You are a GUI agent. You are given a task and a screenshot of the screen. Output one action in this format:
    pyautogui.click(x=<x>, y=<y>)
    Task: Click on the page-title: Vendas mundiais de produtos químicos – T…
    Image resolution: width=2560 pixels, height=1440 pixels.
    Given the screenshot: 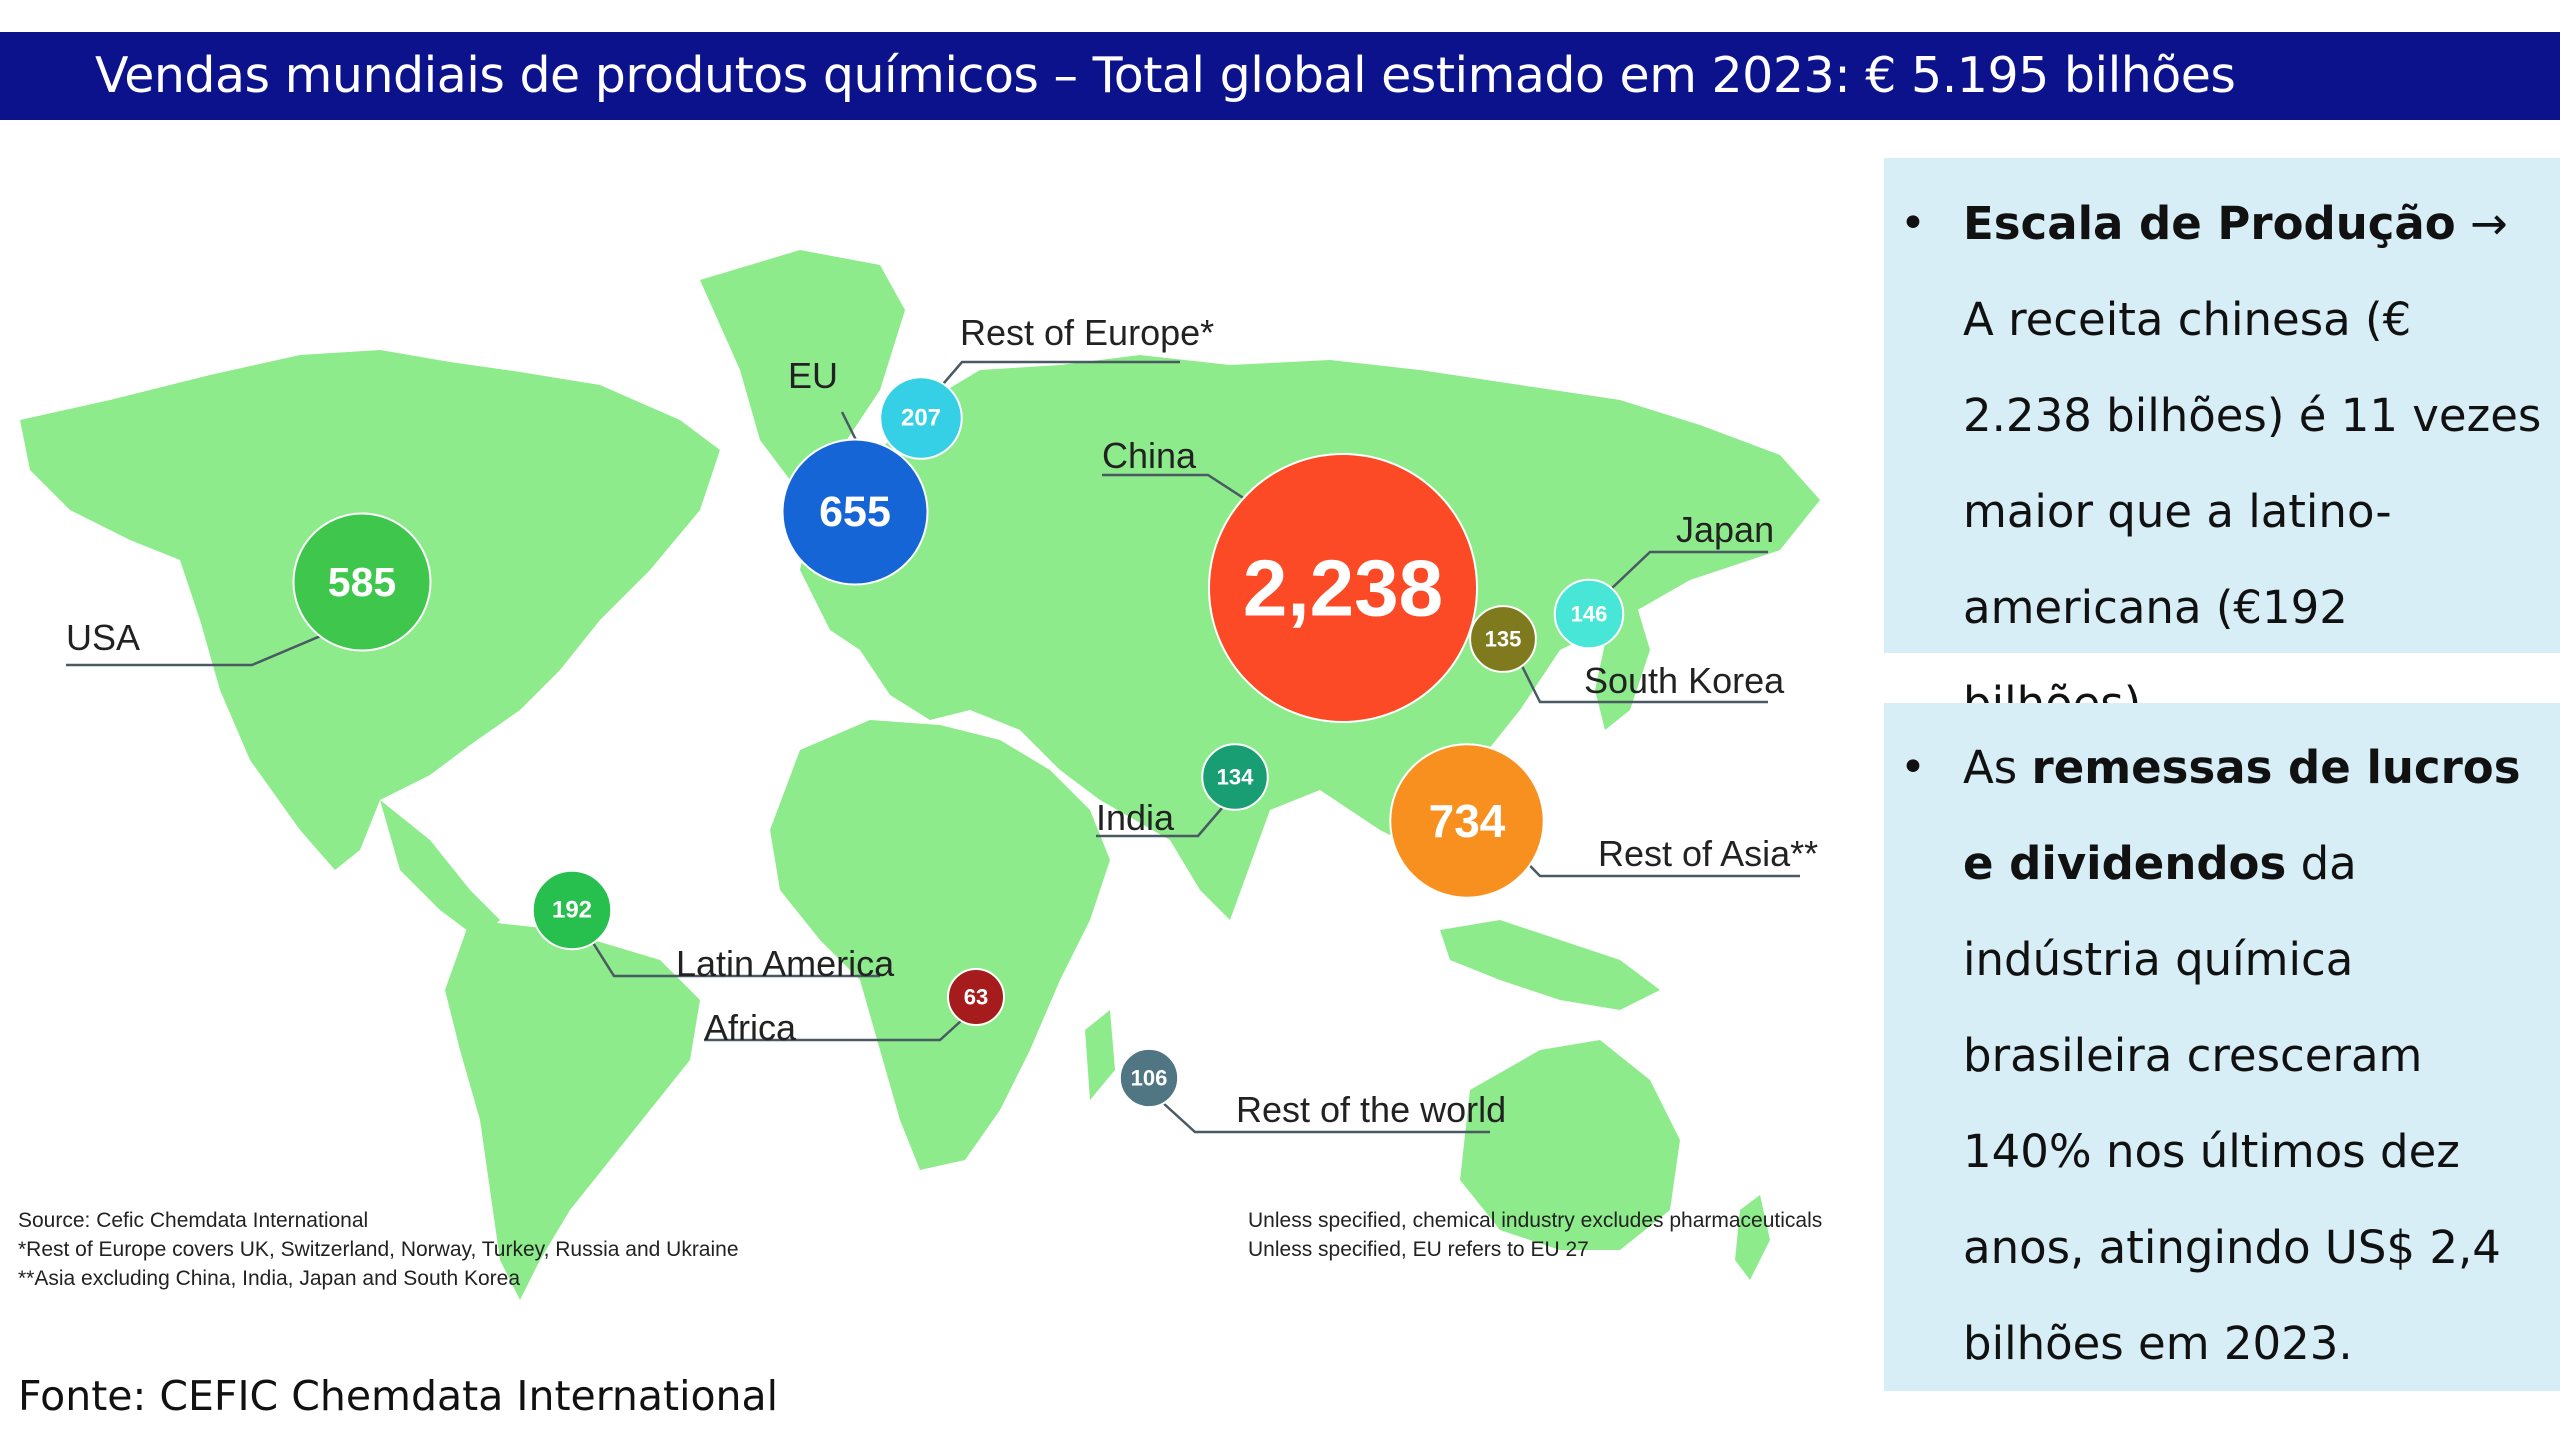 What is the action you would take?
    pyautogui.click(x=1165, y=75)
    